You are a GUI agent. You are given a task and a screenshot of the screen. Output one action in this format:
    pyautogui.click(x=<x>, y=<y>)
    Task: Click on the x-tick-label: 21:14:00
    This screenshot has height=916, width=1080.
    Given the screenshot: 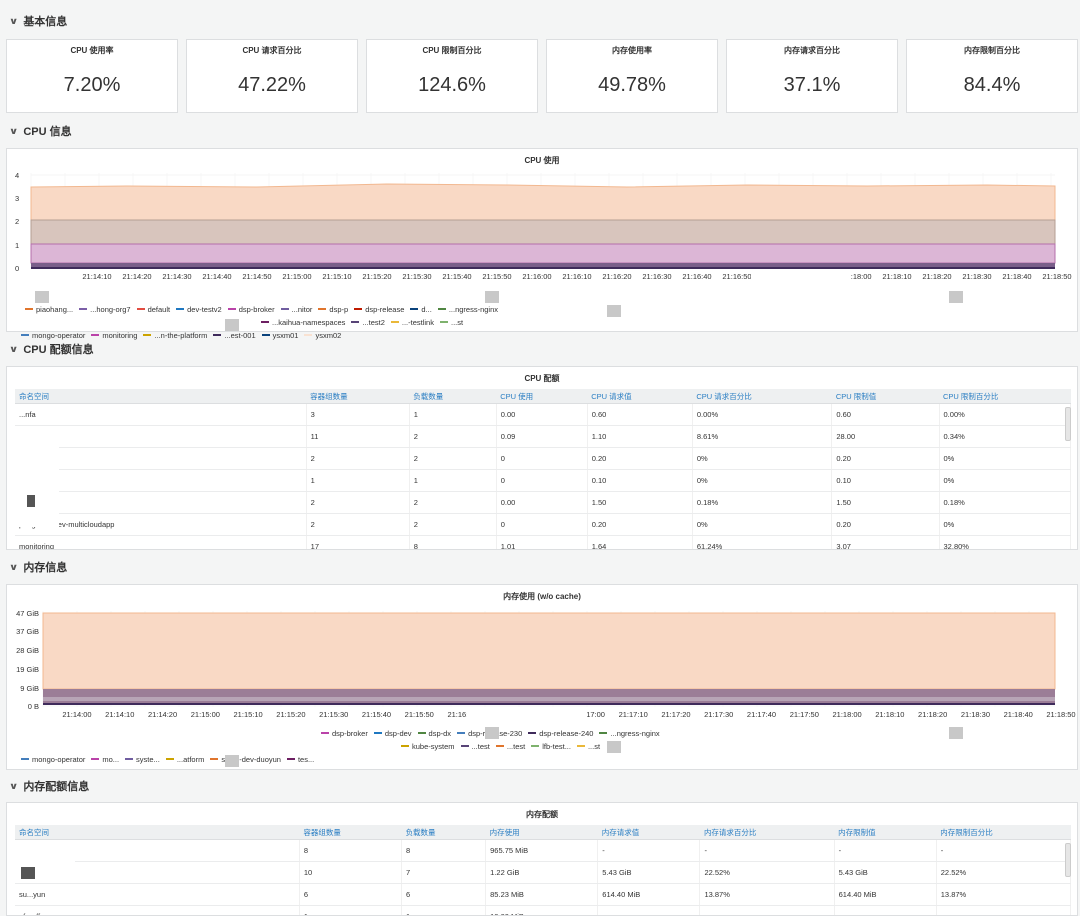 What is the action you would take?
    pyautogui.click(x=76, y=714)
    